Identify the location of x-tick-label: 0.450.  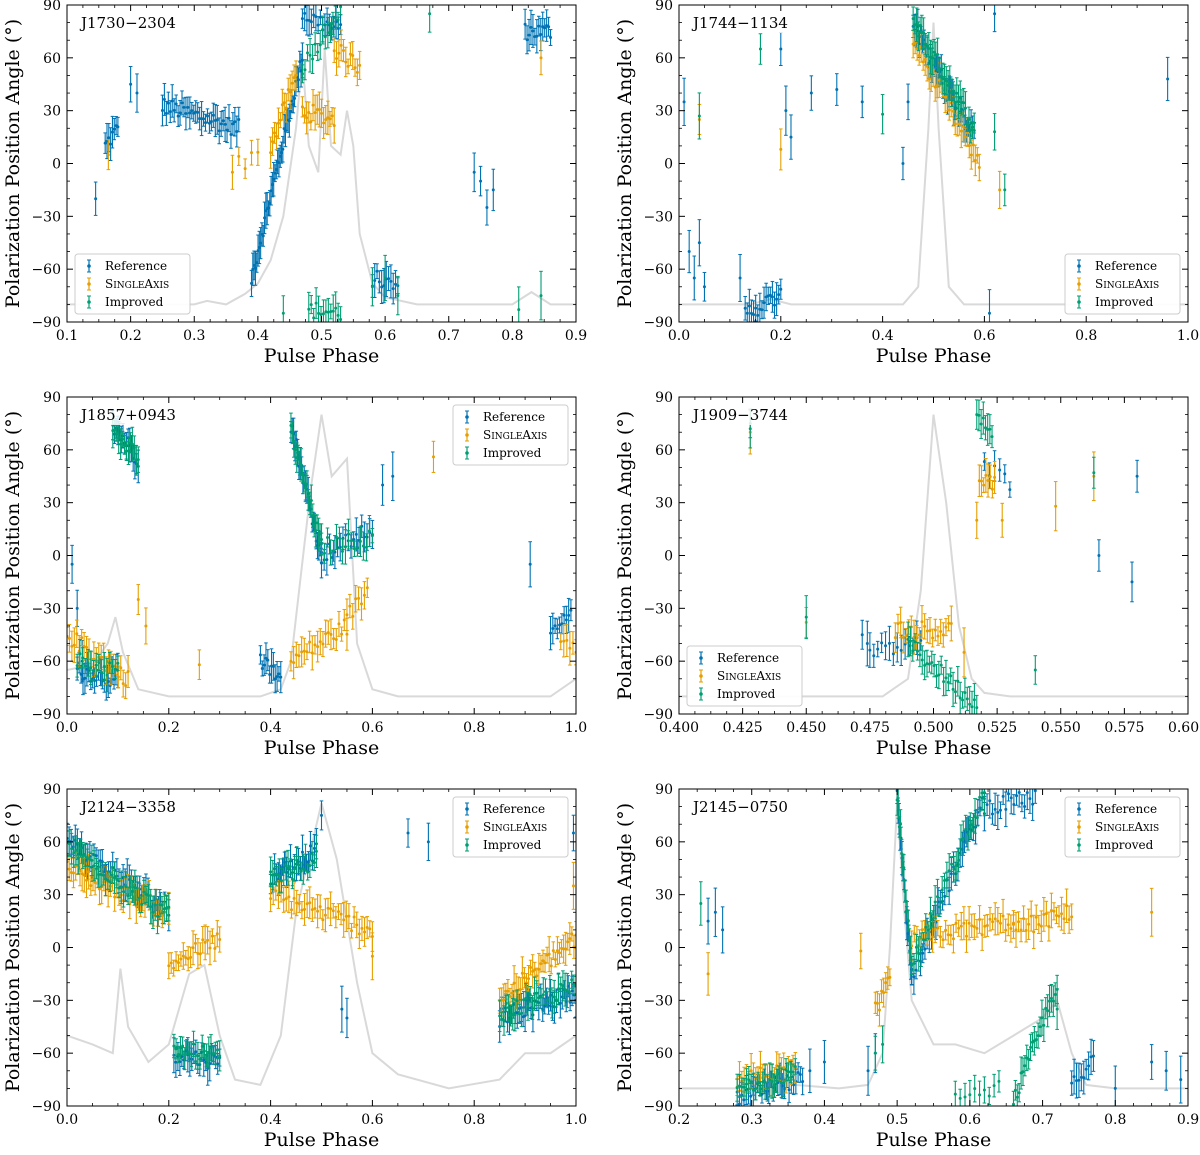
(806, 728).